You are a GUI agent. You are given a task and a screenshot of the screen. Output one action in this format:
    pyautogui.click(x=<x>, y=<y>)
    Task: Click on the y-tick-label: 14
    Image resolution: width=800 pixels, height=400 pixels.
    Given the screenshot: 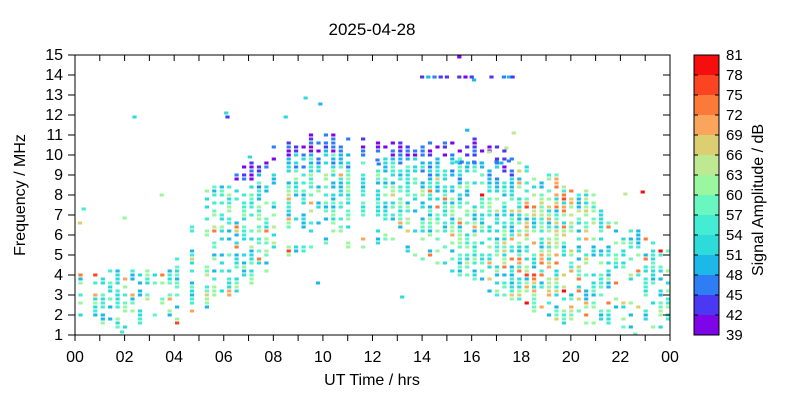 What is the action you would take?
    pyautogui.click(x=54, y=75)
    